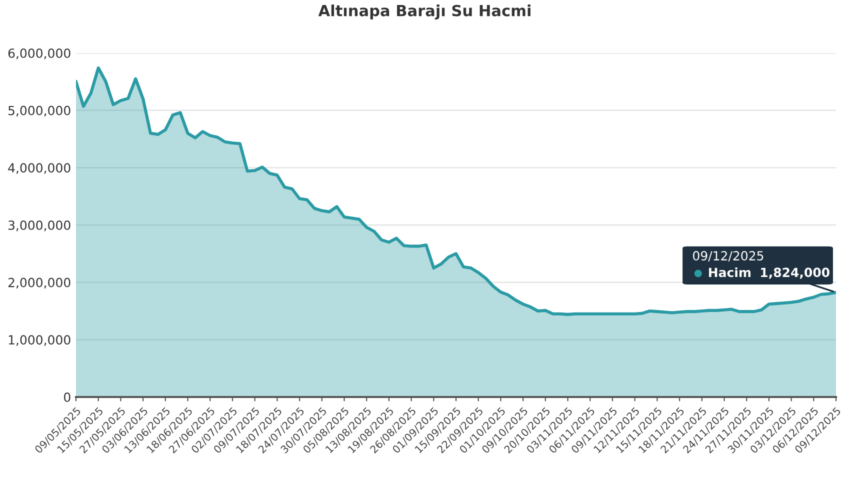 The height and width of the screenshot is (477, 850). Describe the element at coordinates (39, 340) in the screenshot. I see `y-tick-label: 1,000,000` at that location.